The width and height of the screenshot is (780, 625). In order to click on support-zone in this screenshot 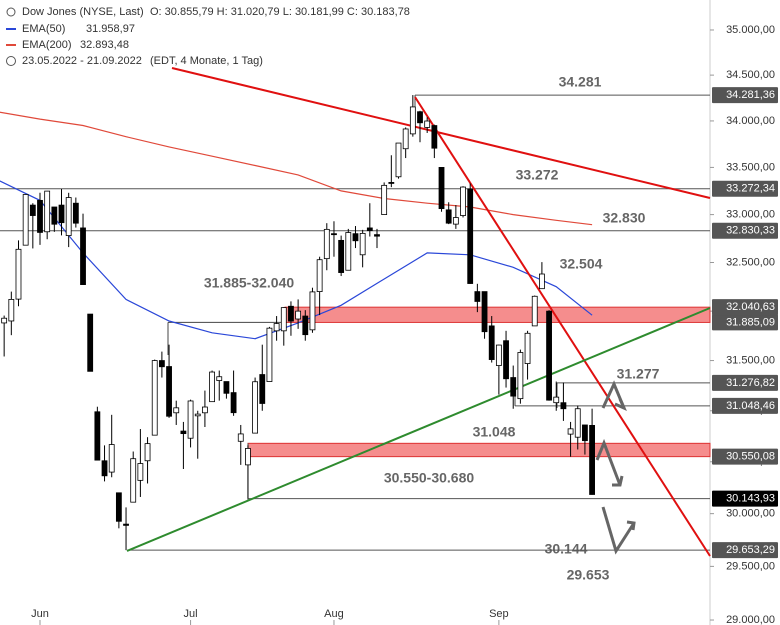, I will do `click(497, 314)`.